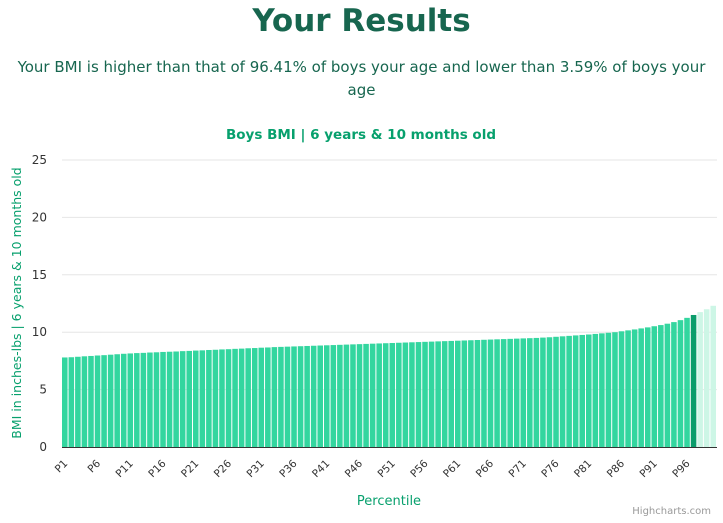  I want to click on bar-p44, so click(346, 395).